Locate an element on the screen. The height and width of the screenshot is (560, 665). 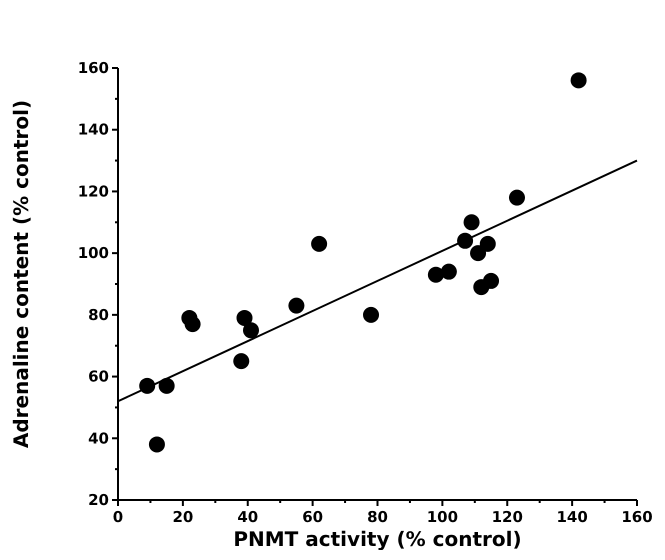
x-axis-title: PNMT activity (% control) is located at coordinates (377, 539).